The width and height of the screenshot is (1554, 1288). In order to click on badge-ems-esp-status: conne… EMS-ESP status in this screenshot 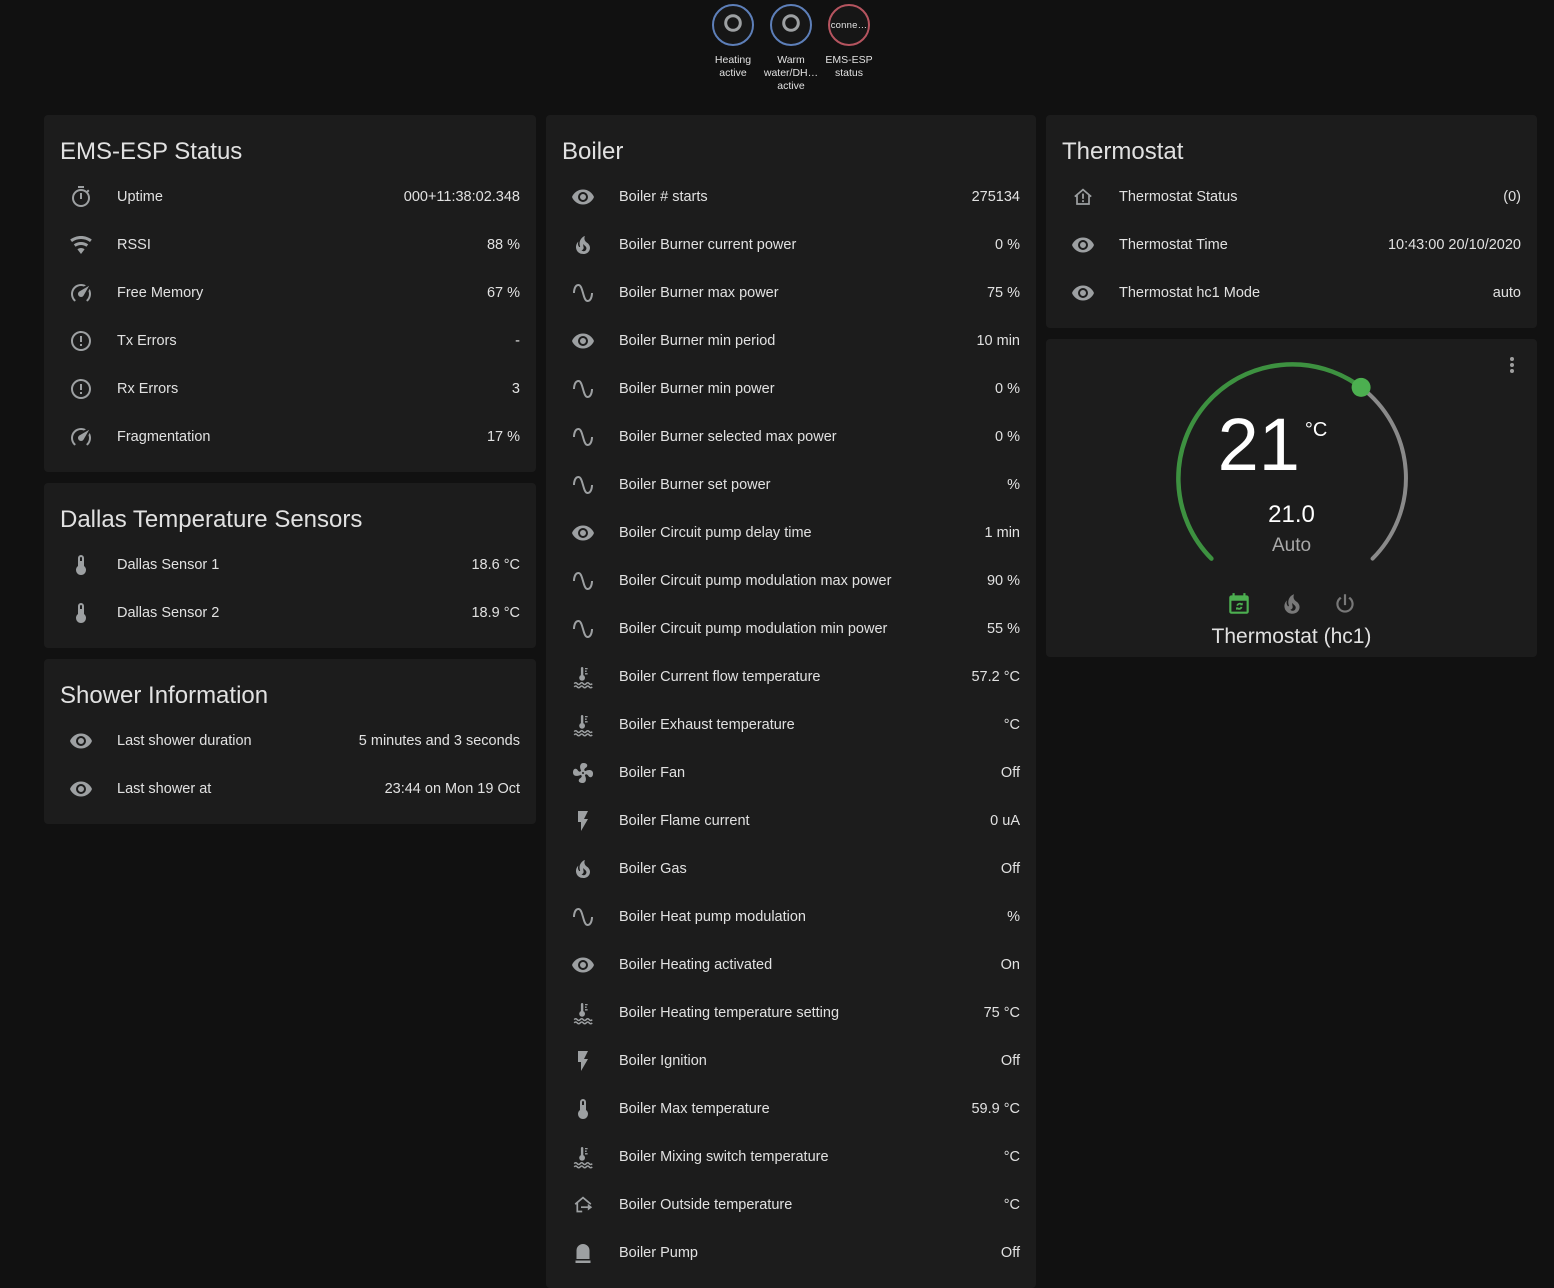, I will do `click(849, 48)`.